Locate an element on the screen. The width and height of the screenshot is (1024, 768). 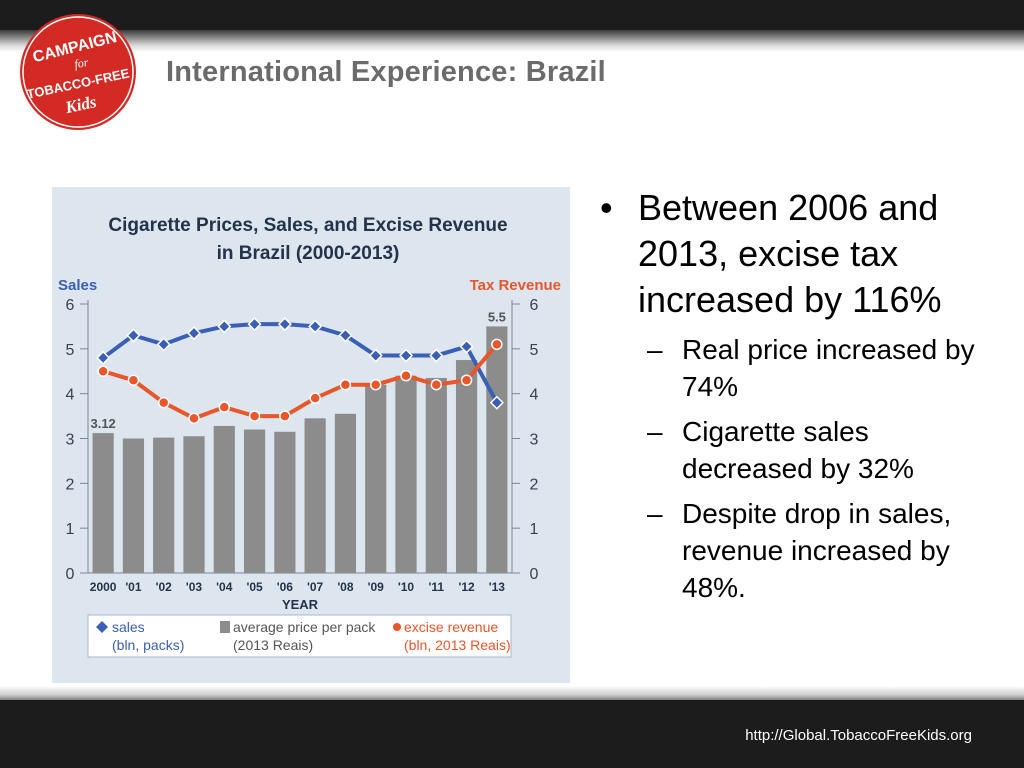
y-tick-label-right: 1 is located at coordinates (534, 529).